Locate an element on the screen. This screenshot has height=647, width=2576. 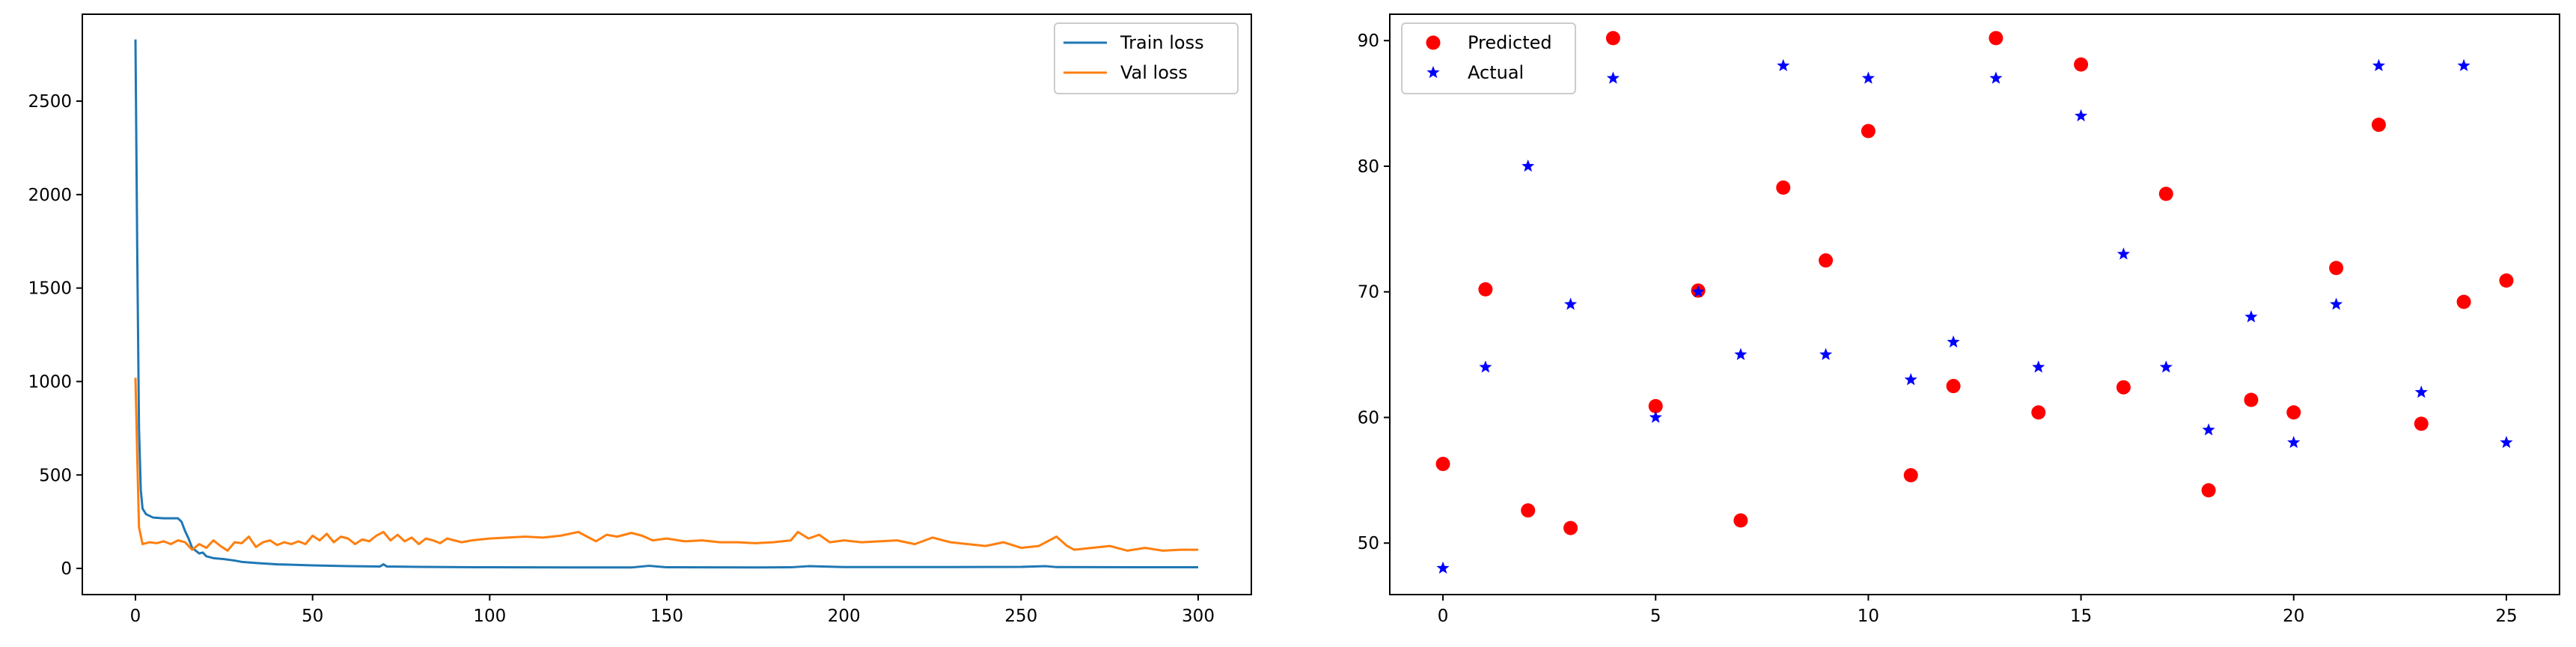
x-tick-label: 5 is located at coordinates (1656, 617).